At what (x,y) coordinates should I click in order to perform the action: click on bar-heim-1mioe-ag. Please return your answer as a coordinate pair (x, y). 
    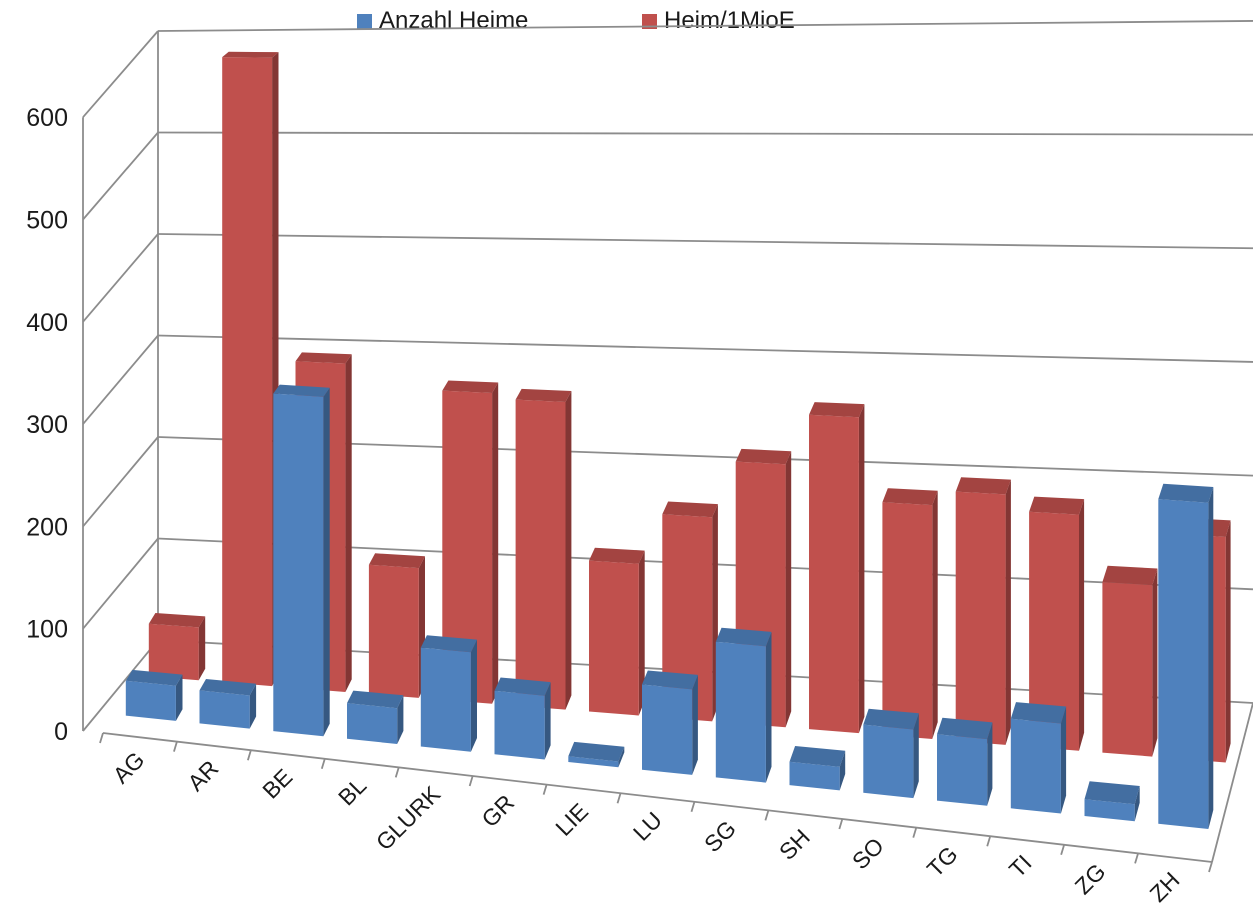
    Looking at the image, I should click on (177, 647).